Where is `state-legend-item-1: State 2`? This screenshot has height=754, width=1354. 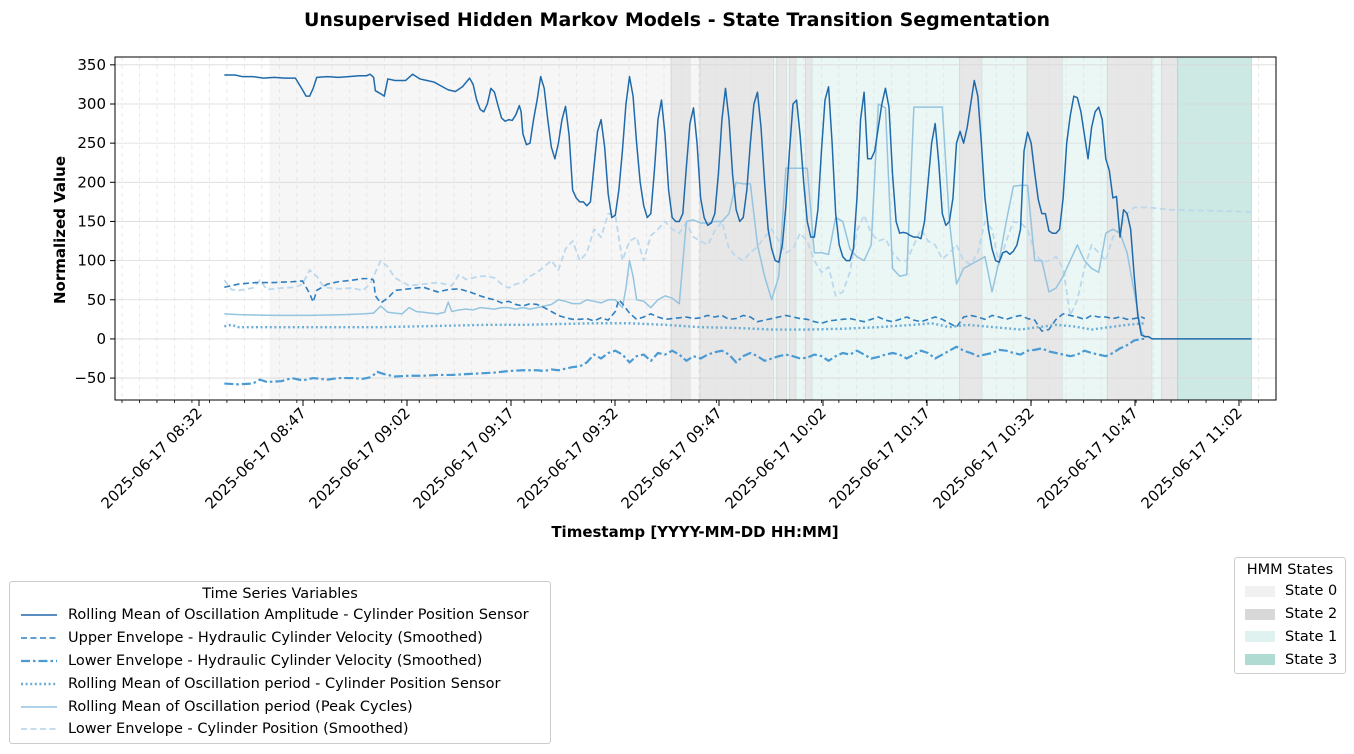
state-legend-item-1: State 2 is located at coordinates (1290, 614).